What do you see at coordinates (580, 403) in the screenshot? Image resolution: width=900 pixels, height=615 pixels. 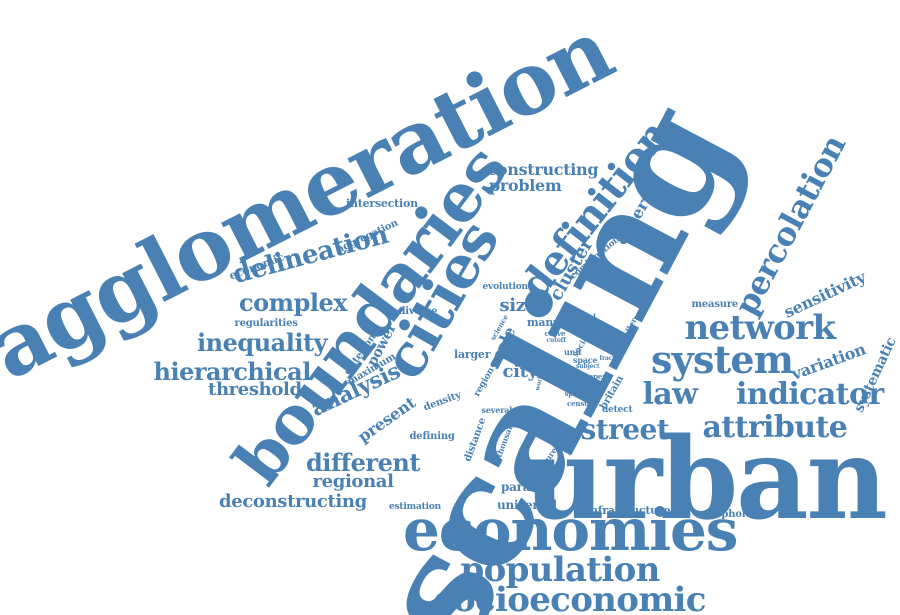 I see `word-census: census` at bounding box center [580, 403].